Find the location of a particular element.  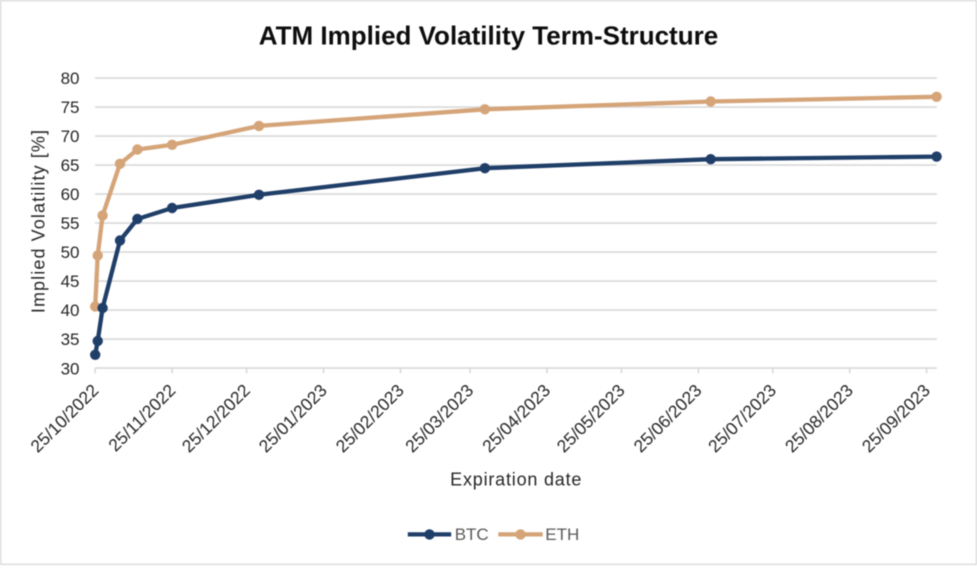

svg-text: Implied Volatility [%] is located at coordinates (39, 221).